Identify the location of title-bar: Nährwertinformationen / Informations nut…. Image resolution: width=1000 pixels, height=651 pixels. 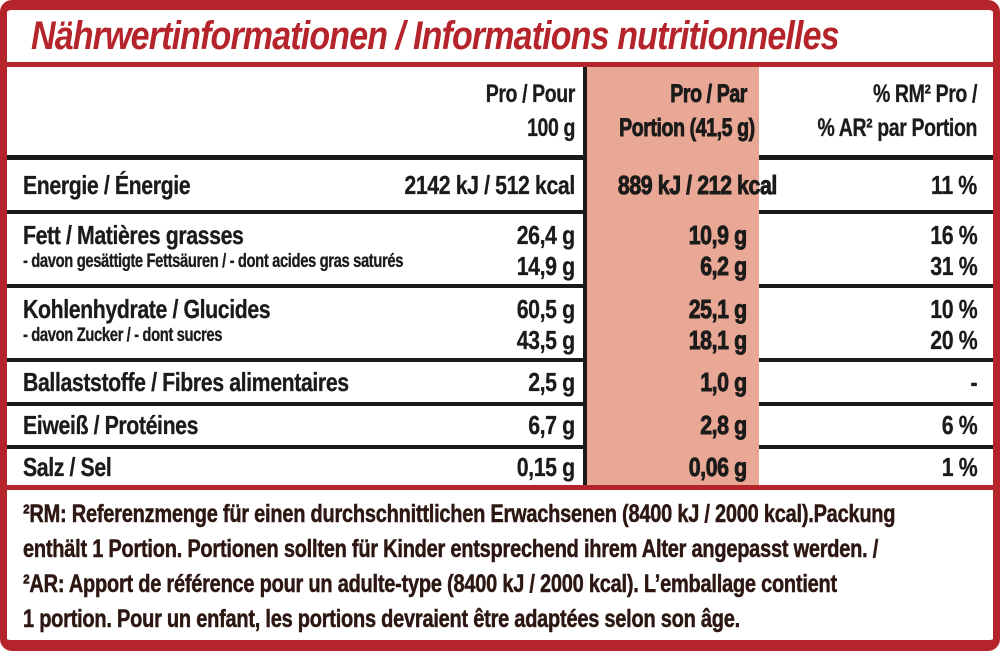
(500, 36).